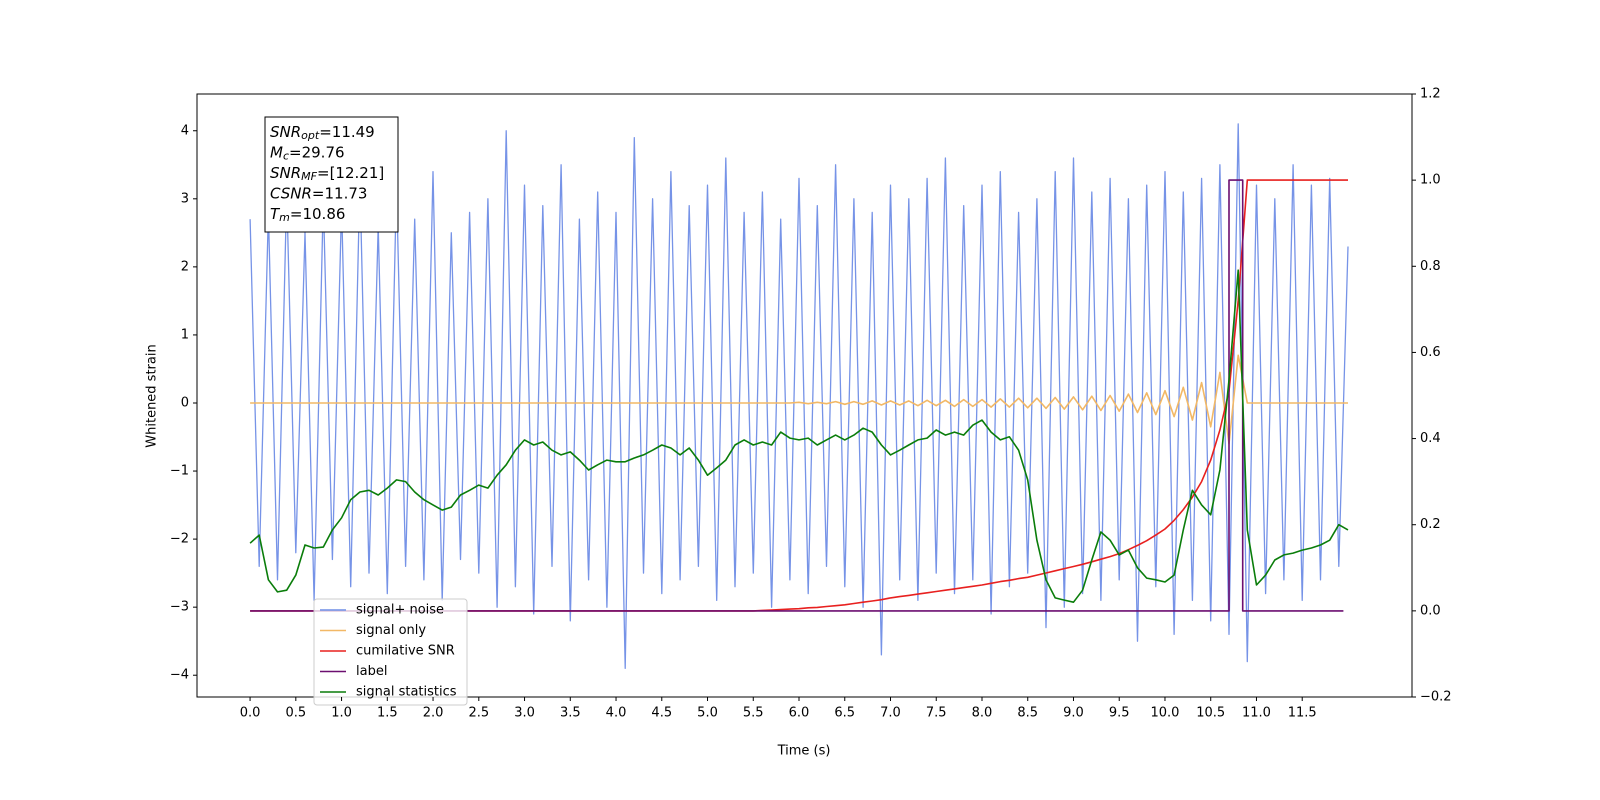 This screenshot has width=1600, height=800. What do you see at coordinates (1430, 438) in the screenshot?
I see `y2-tick-label: 0.4` at bounding box center [1430, 438].